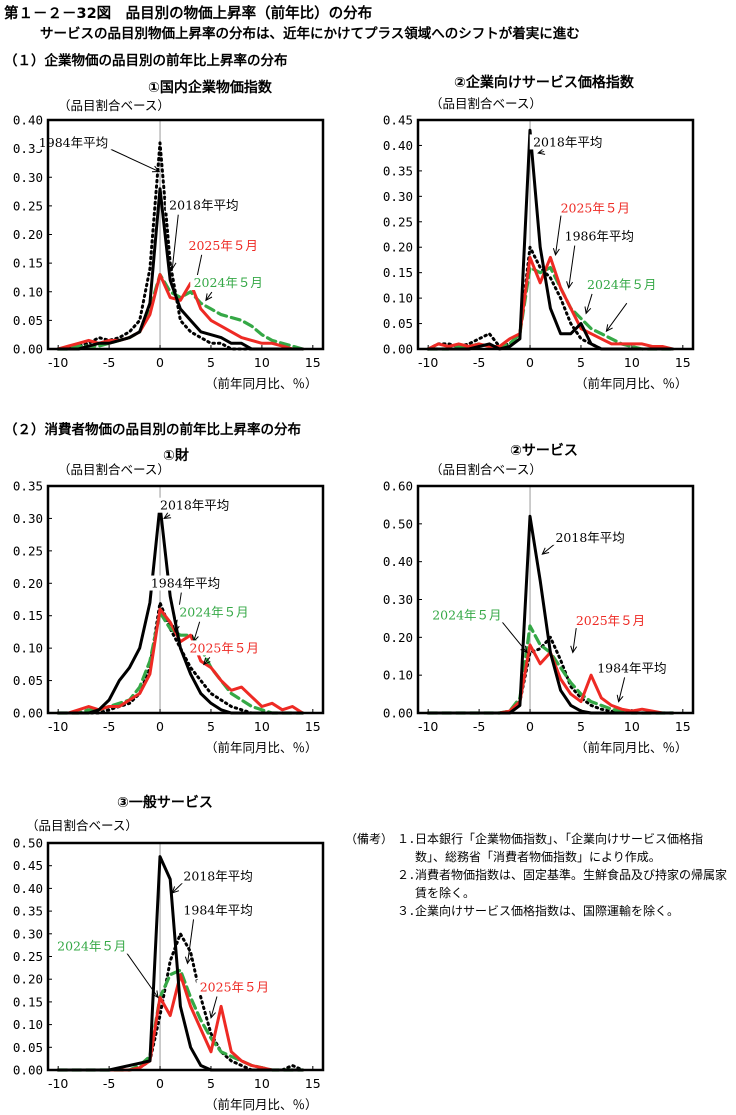 This screenshot has width=736, height=1115. Describe the element at coordinates (398, 170) in the screenshot. I see `y-tick-label: 0.35` at that location.